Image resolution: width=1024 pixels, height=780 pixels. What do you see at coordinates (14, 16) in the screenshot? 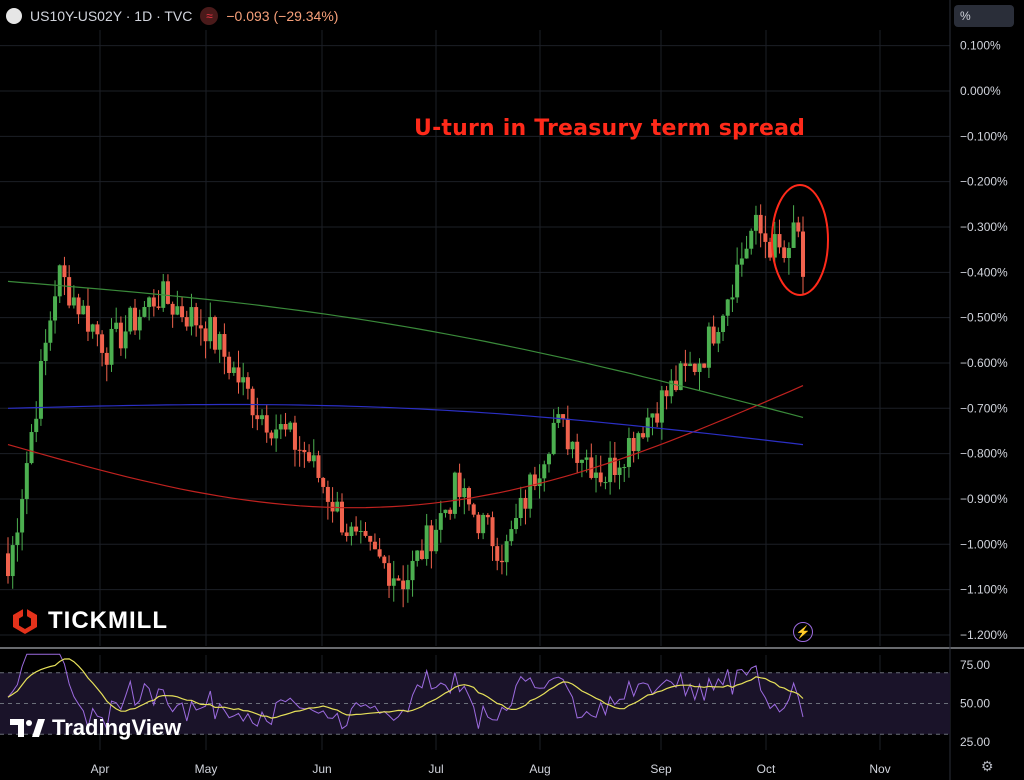
I see `symbol-logo-icon` at bounding box center [14, 16].